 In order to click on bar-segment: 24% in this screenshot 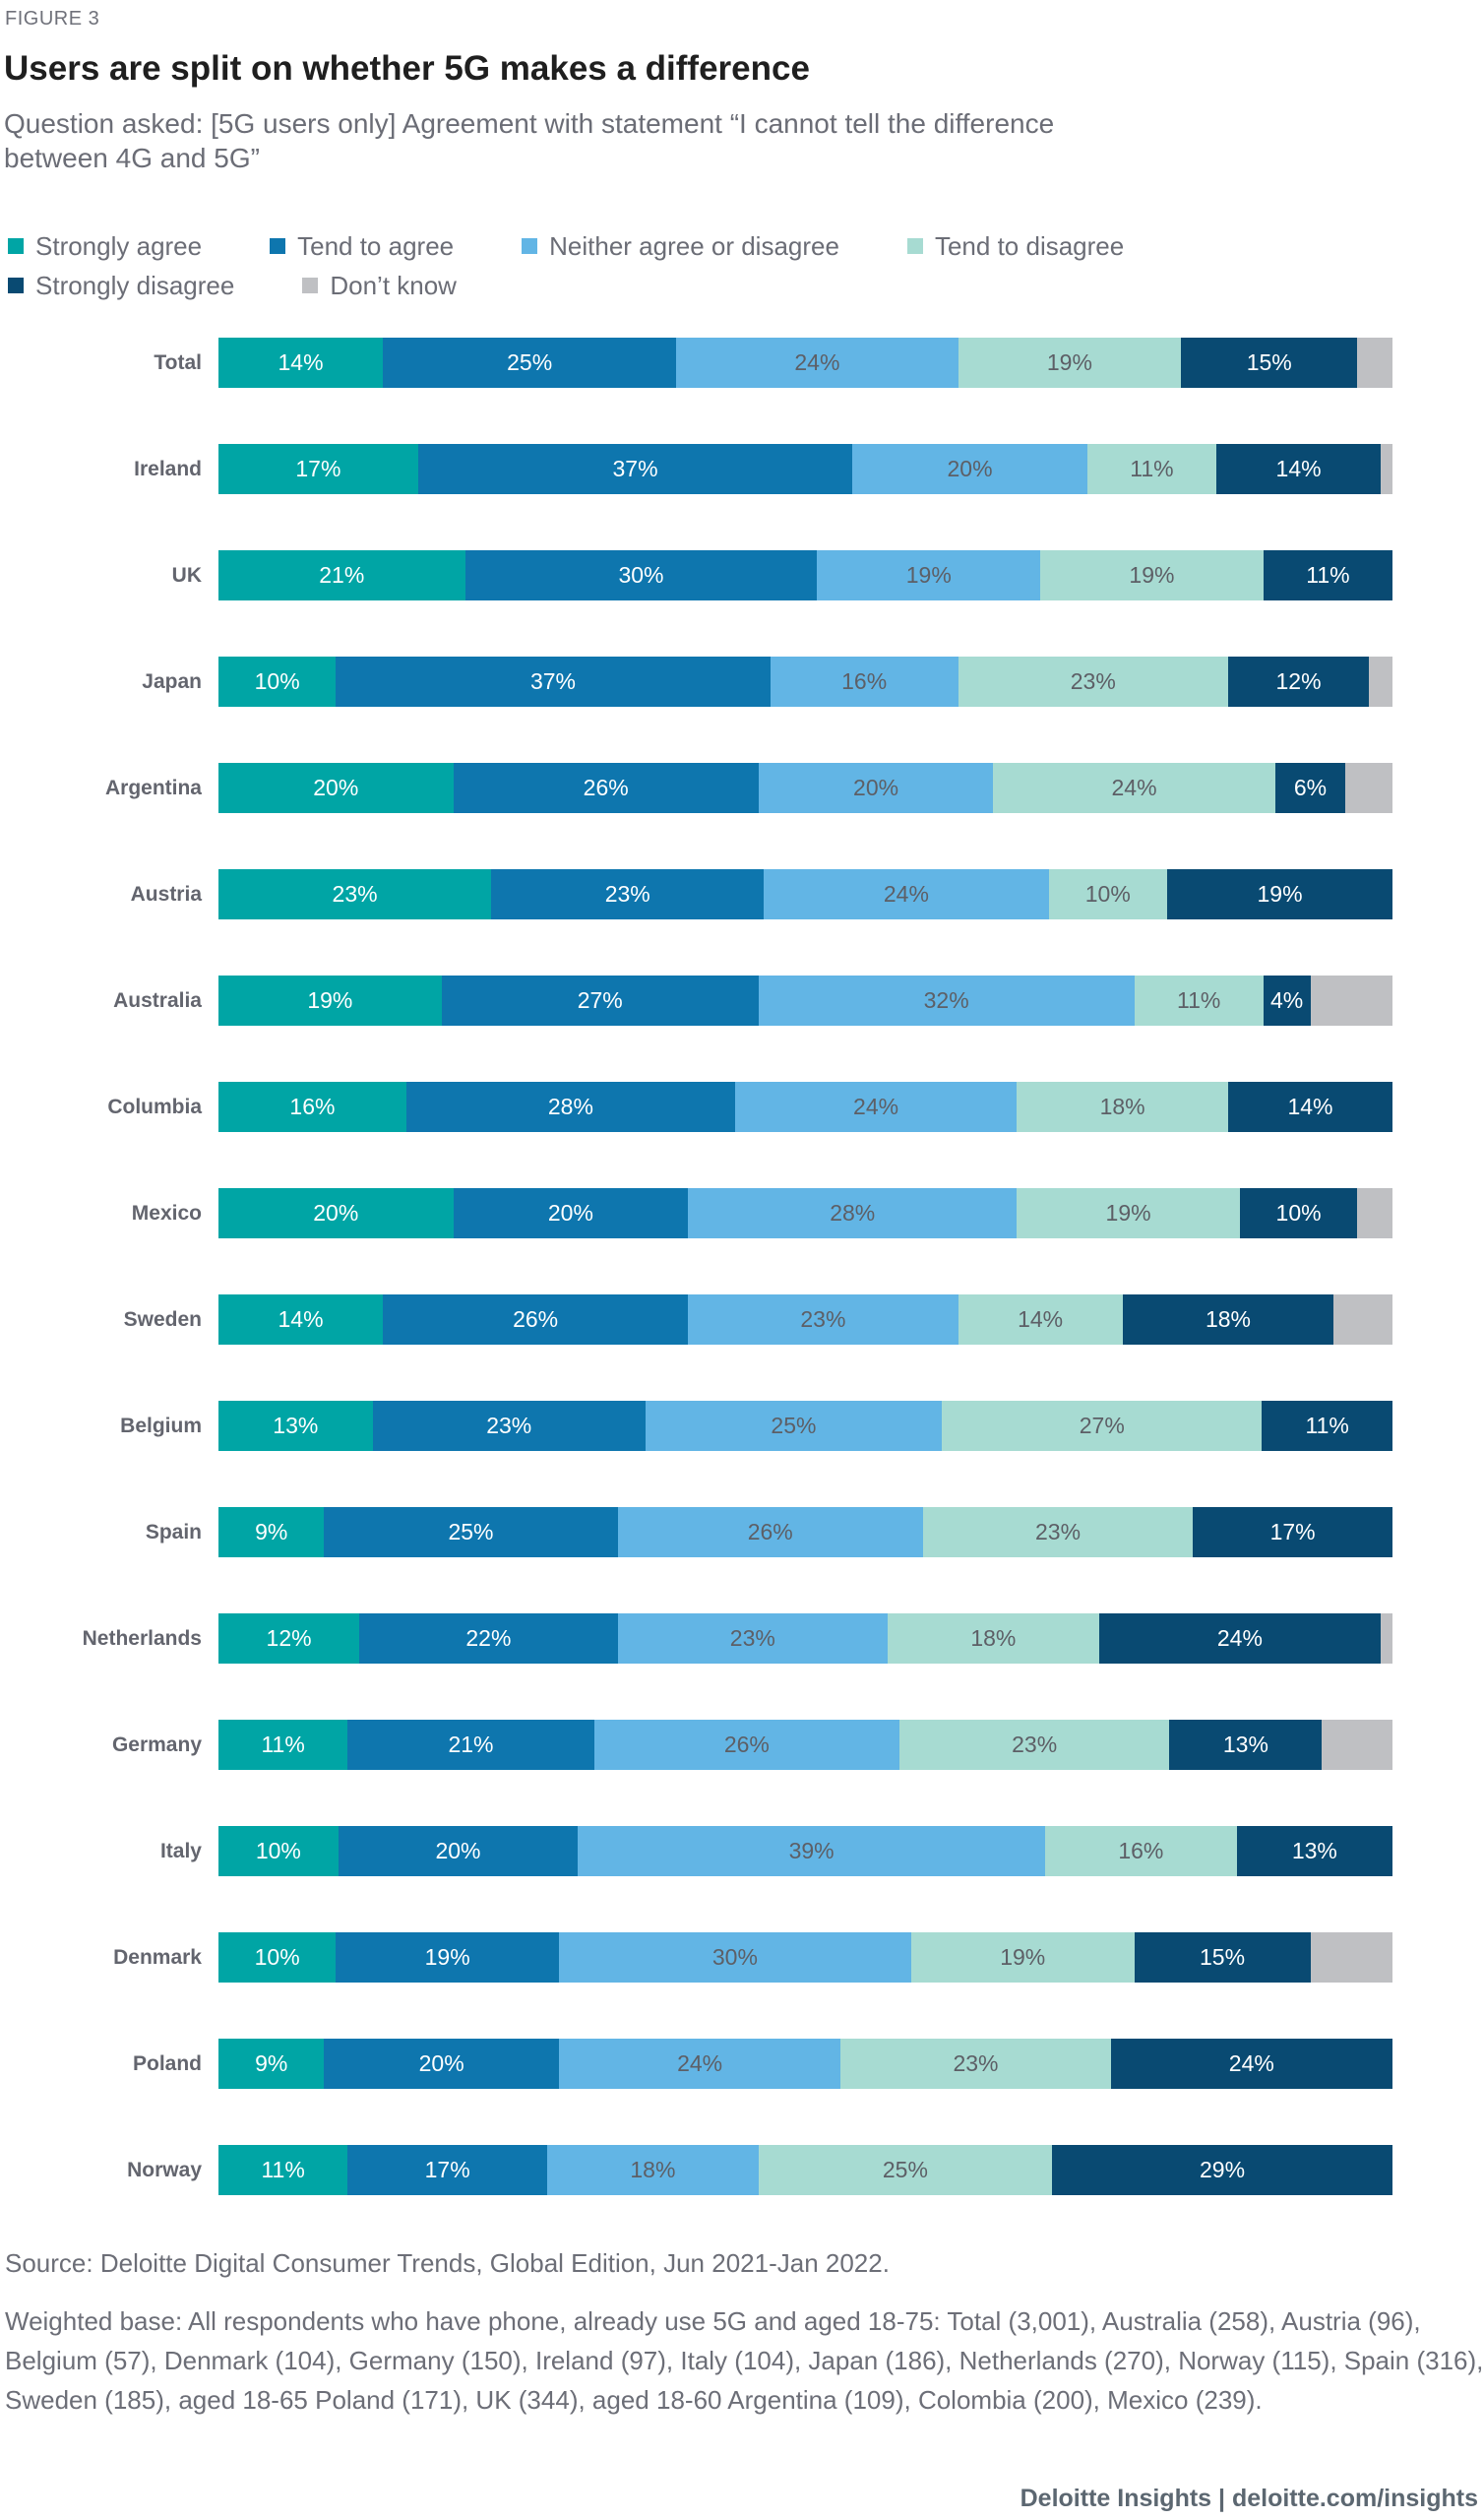, I will do `click(1134, 788)`.